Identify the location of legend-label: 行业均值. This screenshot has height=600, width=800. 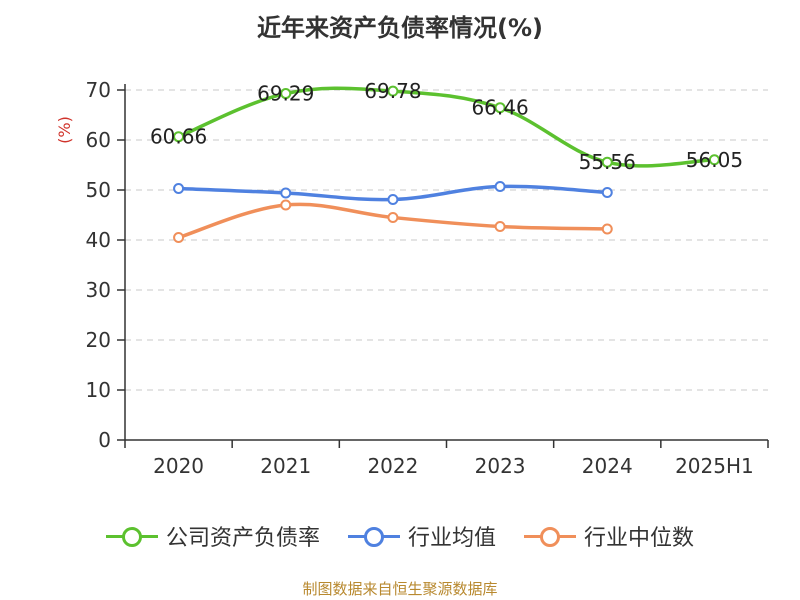
(451, 538).